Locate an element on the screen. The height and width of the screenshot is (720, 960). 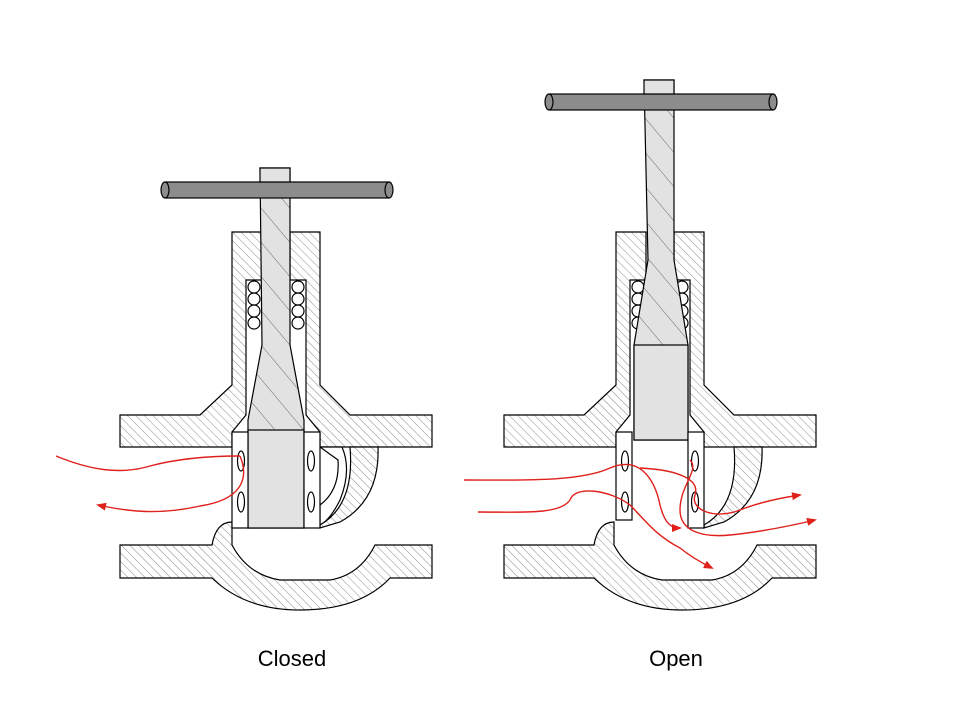
stem-top is located at coordinates (275, 175).